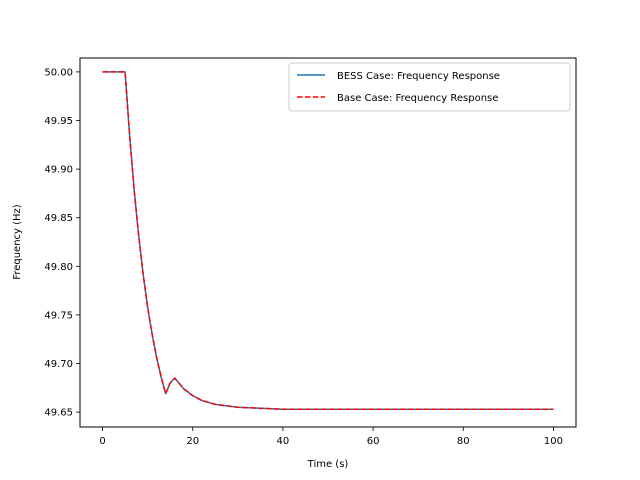  What do you see at coordinates (58, 121) in the screenshot?
I see `y-tick-label: 49.95` at bounding box center [58, 121].